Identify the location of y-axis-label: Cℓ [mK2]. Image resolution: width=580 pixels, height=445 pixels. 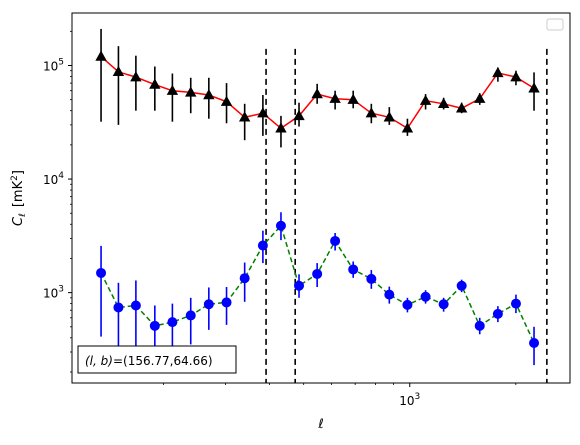
(19, 198).